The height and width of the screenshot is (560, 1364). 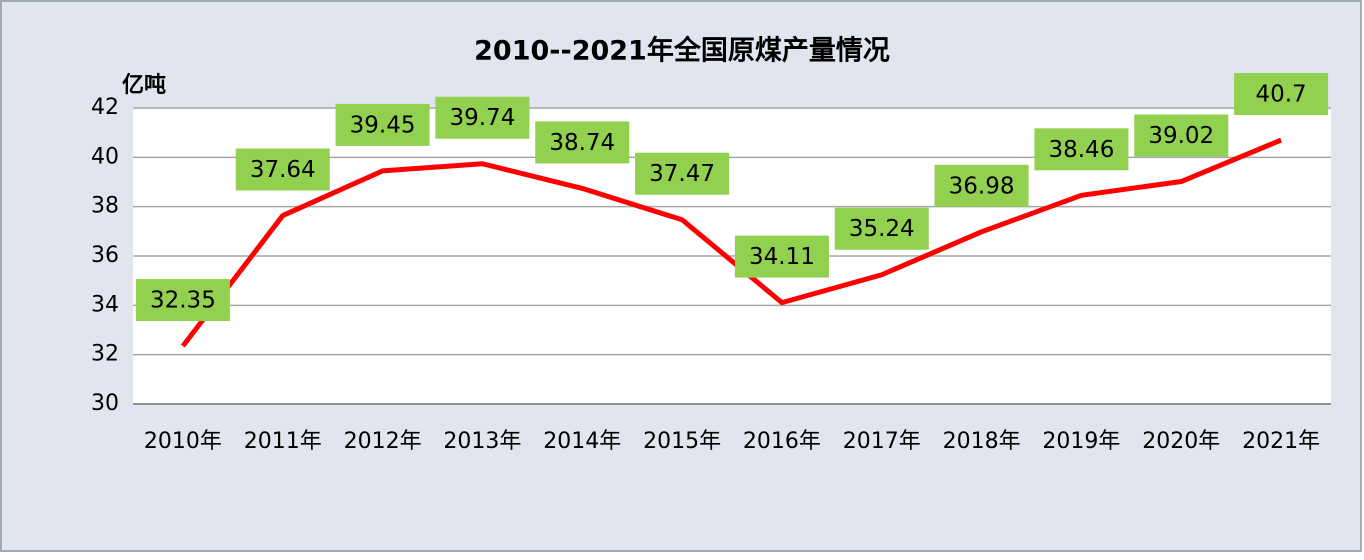 What do you see at coordinates (183, 441) in the screenshot?
I see `x-tick-label: 2010年` at bounding box center [183, 441].